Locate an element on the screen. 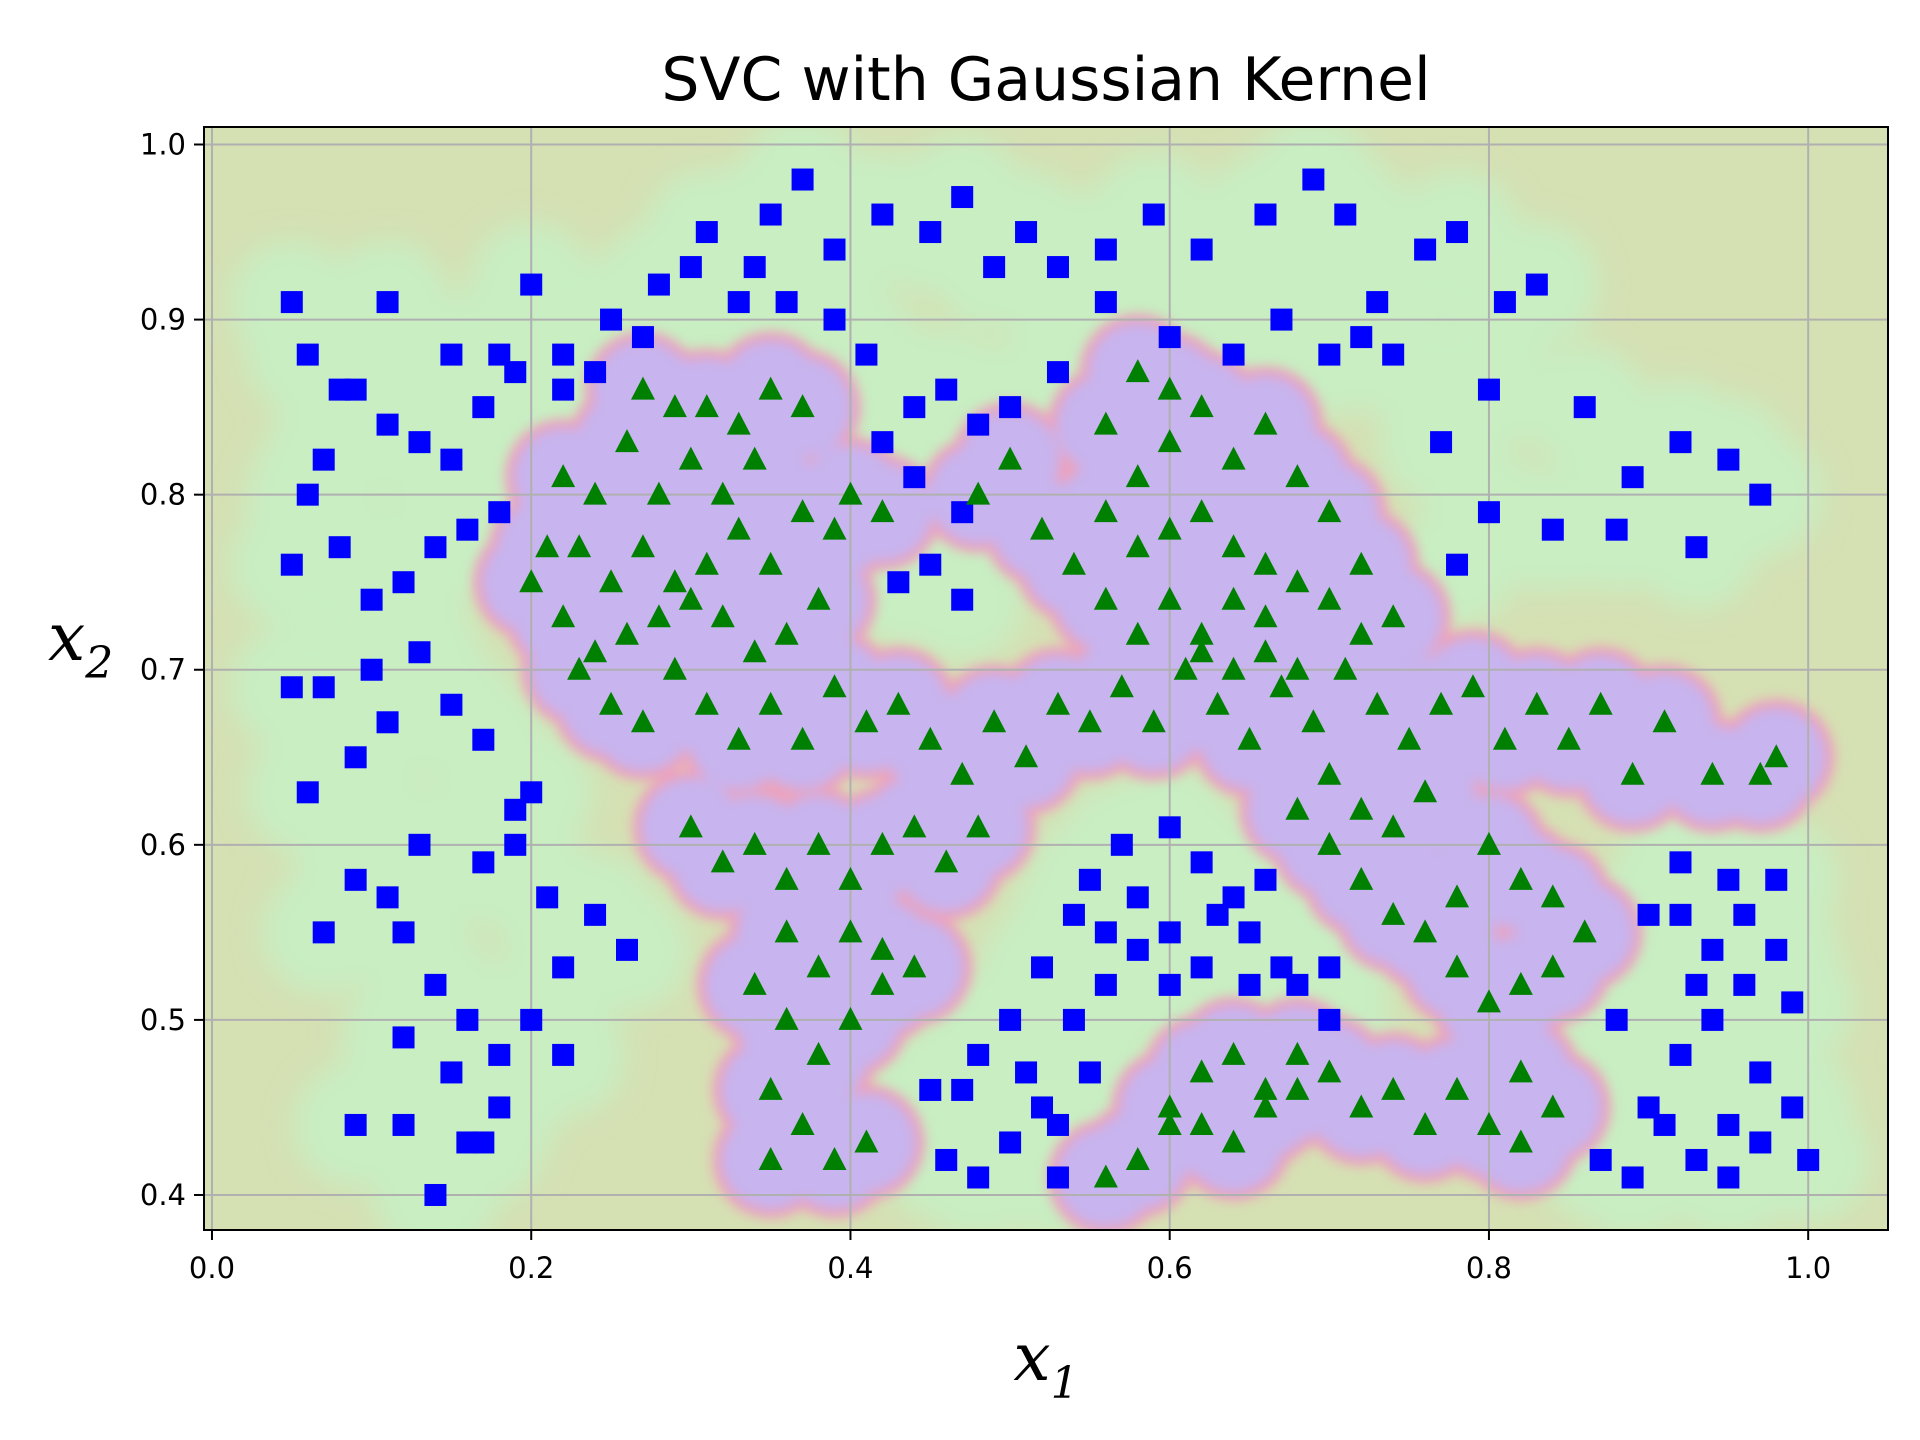 The width and height of the screenshot is (1920, 1440). x-tick-label: 0.2 is located at coordinates (531, 1268).